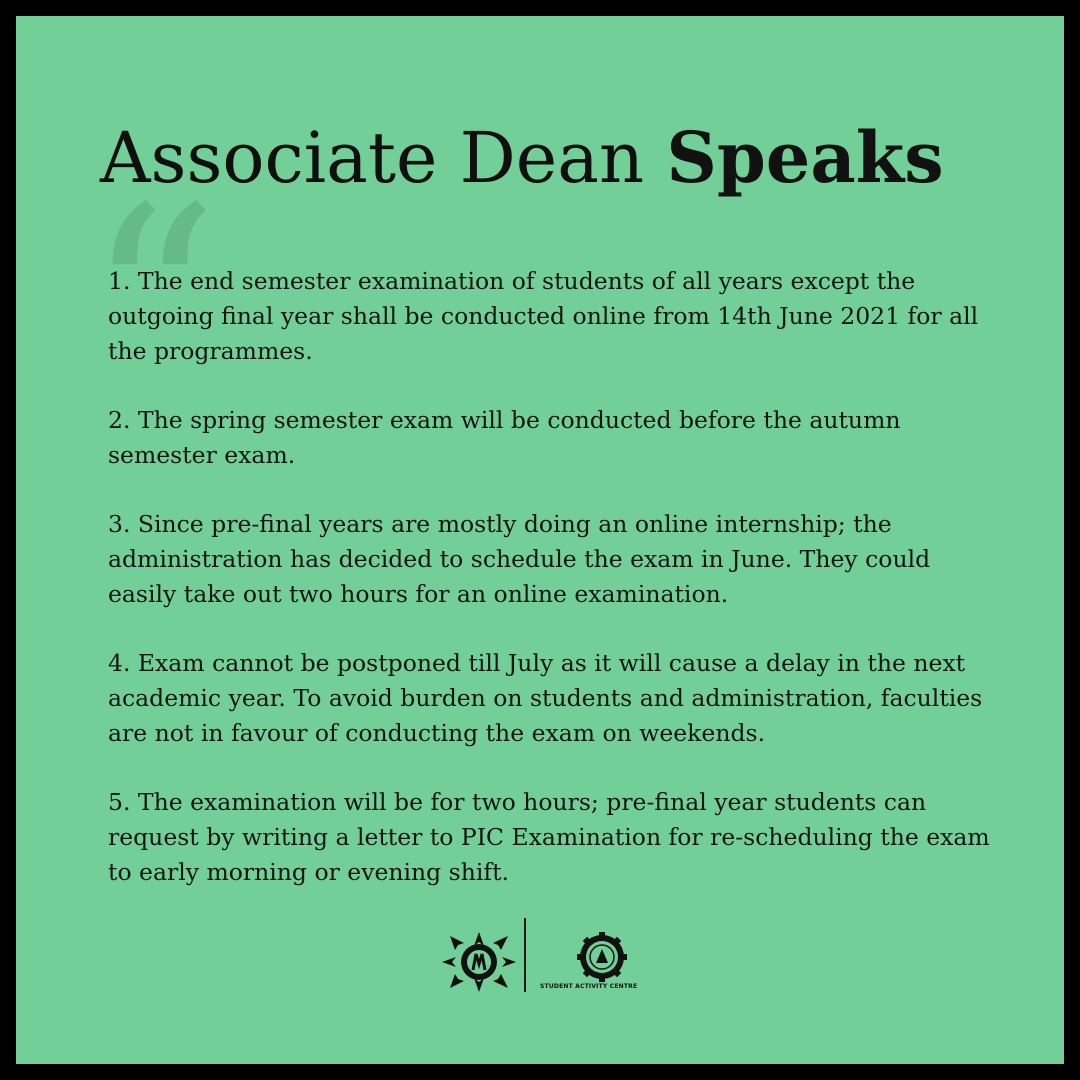 This screenshot has width=1080, height=1080. Describe the element at coordinates (525, 955) in the screenshot. I see `logo-divider` at that location.